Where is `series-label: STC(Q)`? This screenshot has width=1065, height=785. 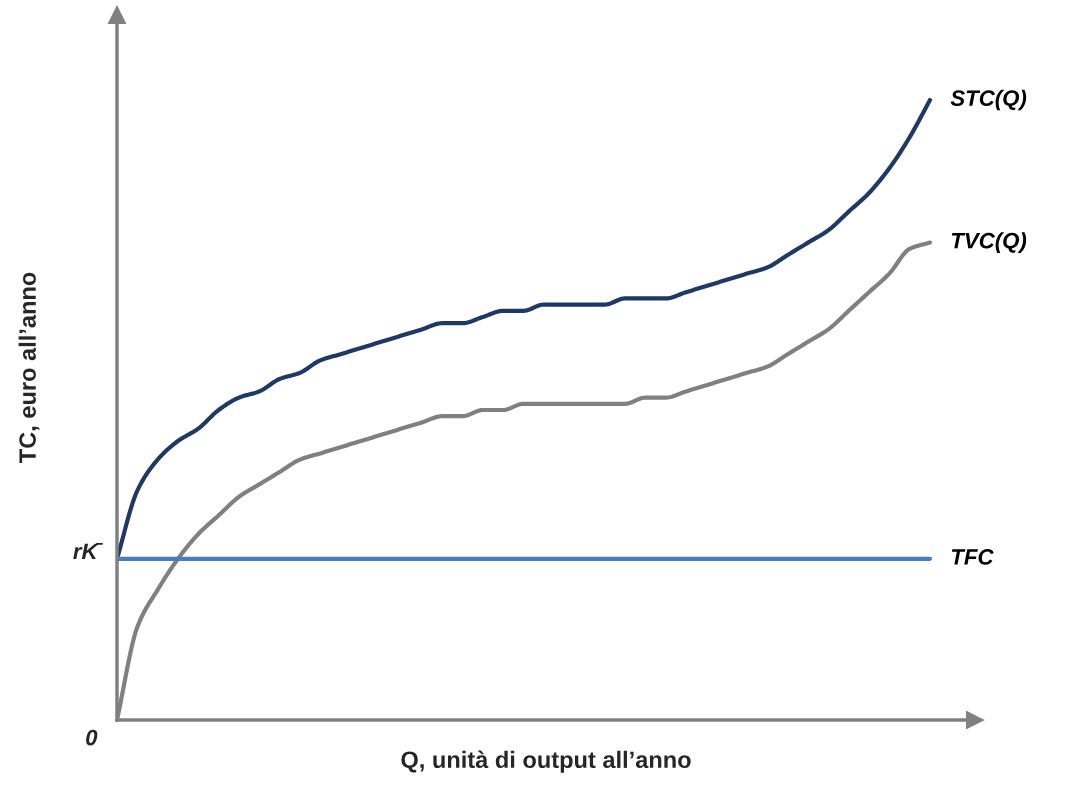 series-label: STC(Q) is located at coordinates (988, 100).